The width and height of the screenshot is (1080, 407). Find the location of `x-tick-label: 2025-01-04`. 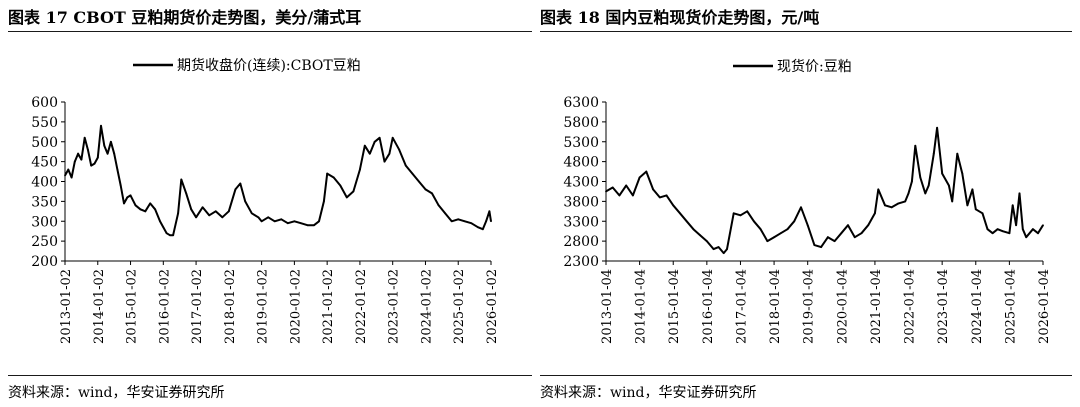

x-tick-label: 2025-01-04 is located at coordinates (1010, 306).